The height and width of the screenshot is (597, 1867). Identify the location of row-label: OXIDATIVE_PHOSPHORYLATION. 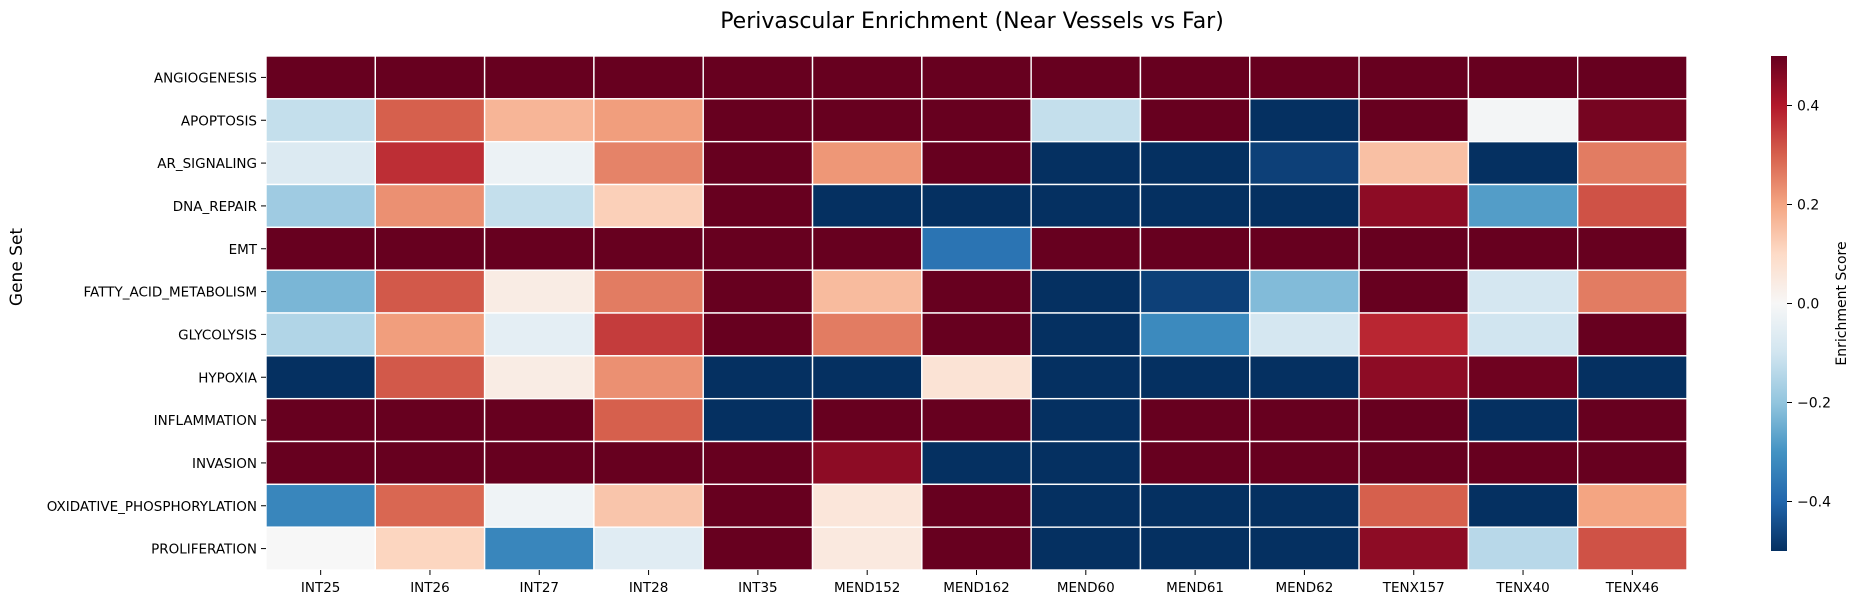
(152, 507).